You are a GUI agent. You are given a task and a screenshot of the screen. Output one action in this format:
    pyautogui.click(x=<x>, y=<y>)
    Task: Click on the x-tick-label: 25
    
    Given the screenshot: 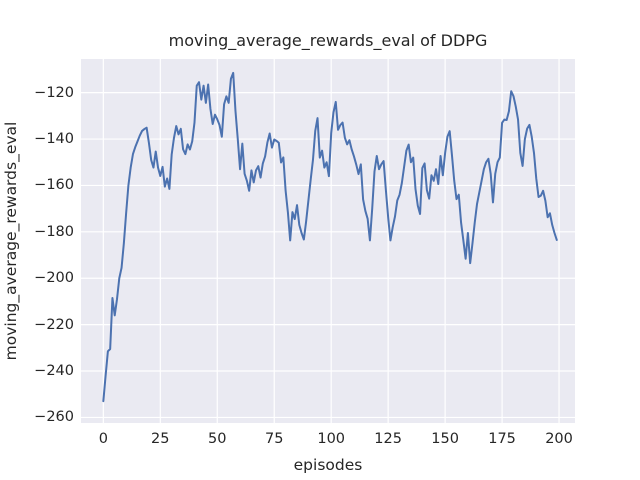 What is the action you would take?
    pyautogui.click(x=160, y=439)
    